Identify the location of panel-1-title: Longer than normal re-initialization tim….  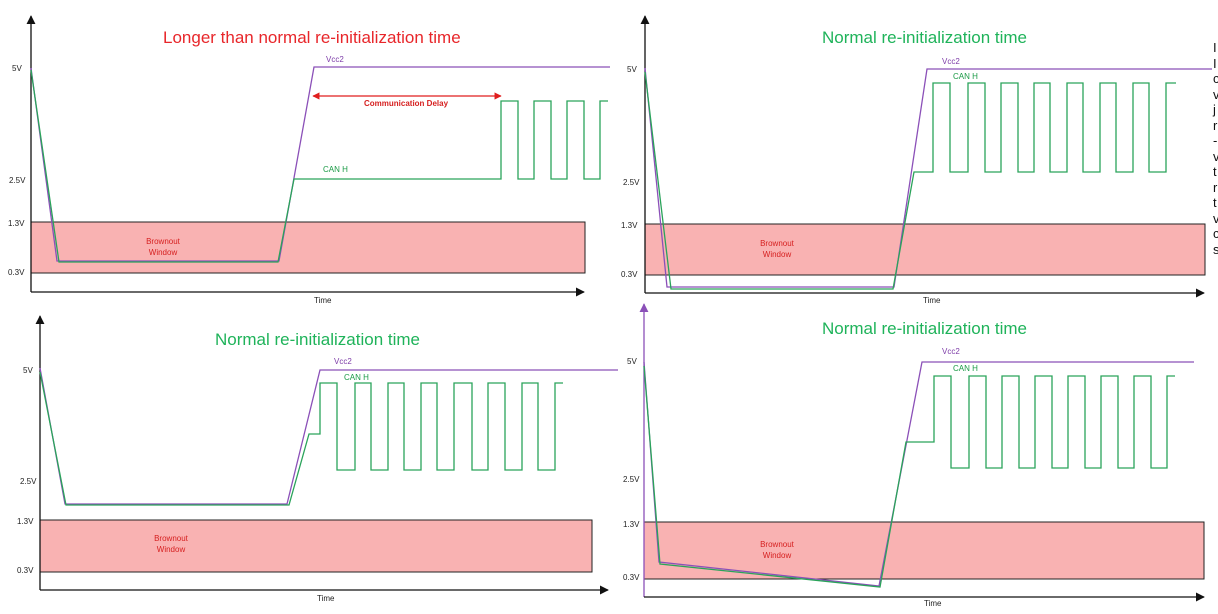
(312, 37).